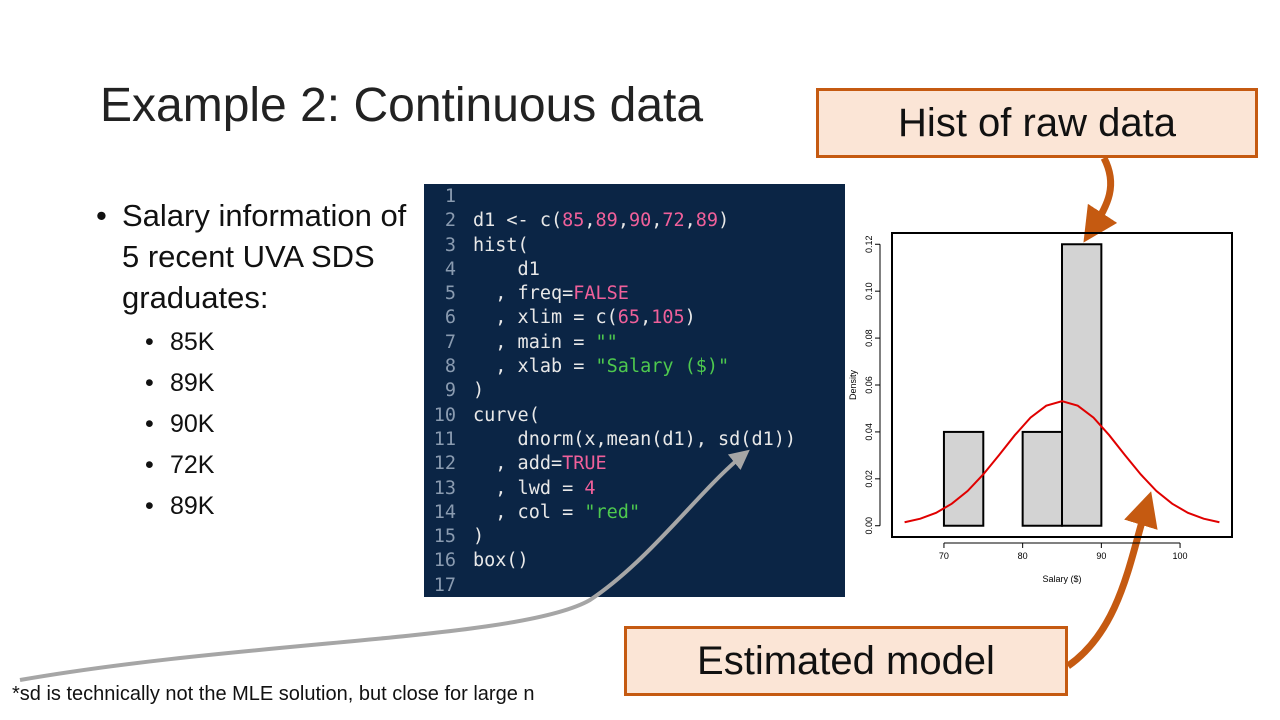 The image size is (1280, 720). I want to click on code-line: 17, so click(634, 586).